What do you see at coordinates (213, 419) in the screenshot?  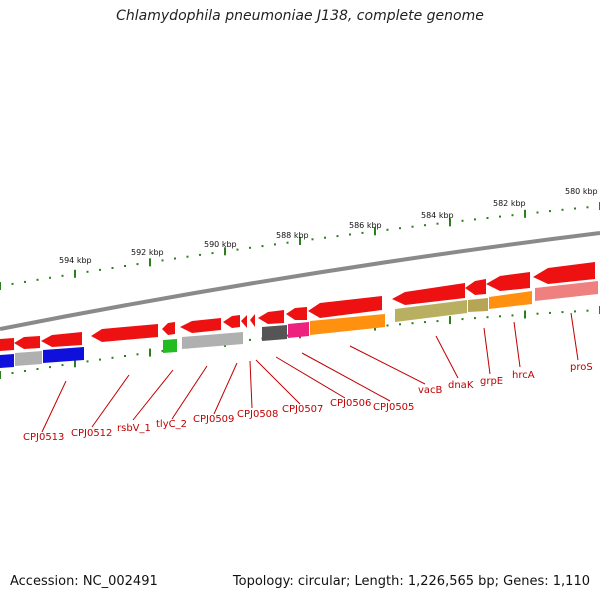 I see `gene-label-CPJ0509: CPJ0509` at bounding box center [213, 419].